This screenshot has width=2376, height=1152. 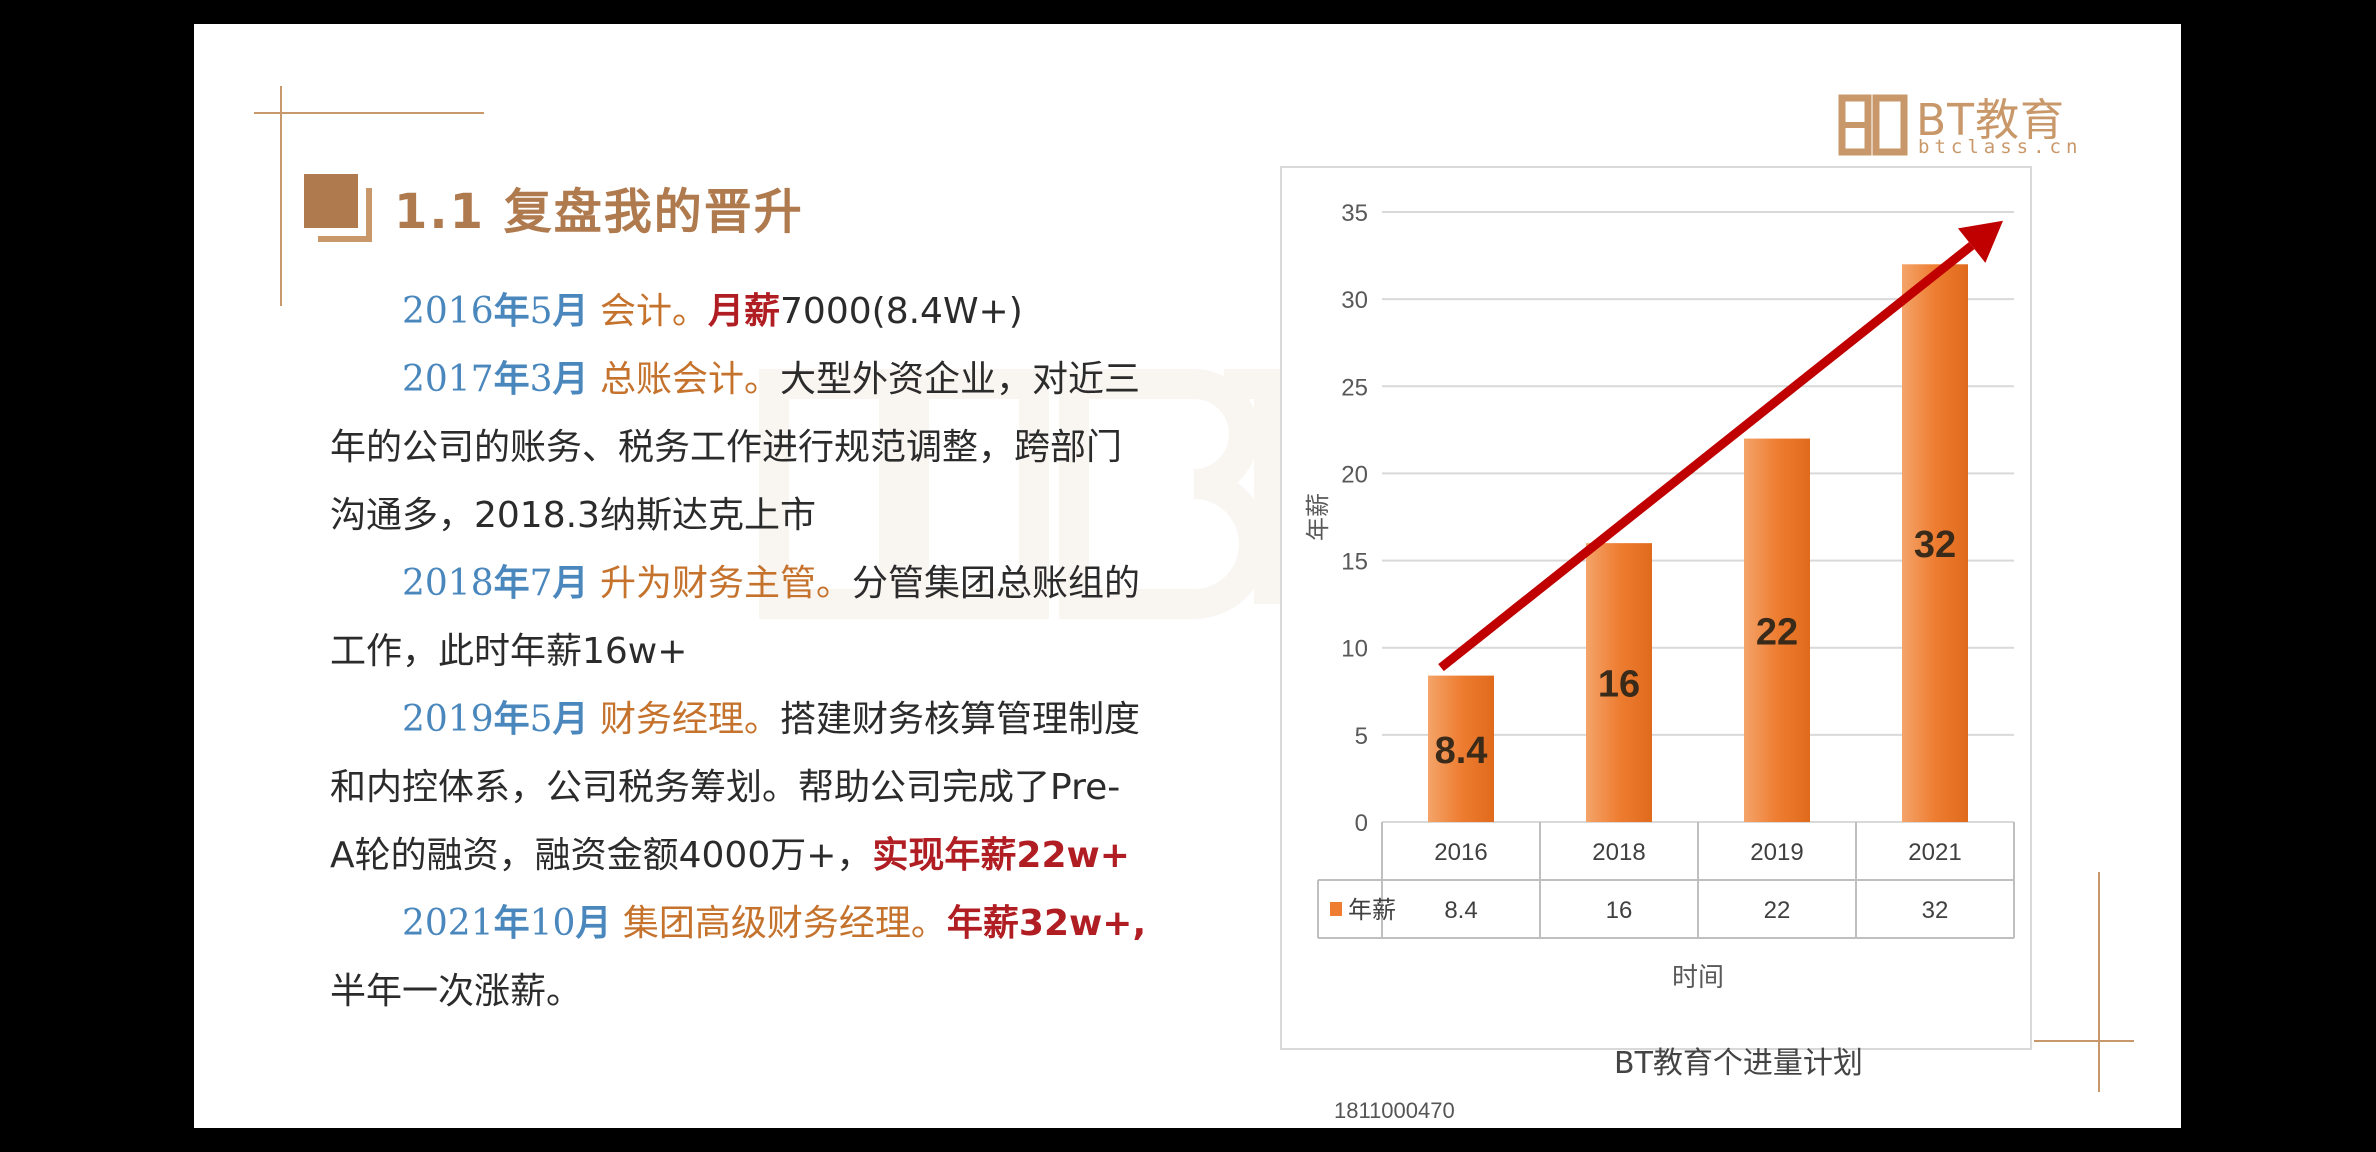 What do you see at coordinates (495, 583) in the screenshot?
I see `date-2018: 2018年7月` at bounding box center [495, 583].